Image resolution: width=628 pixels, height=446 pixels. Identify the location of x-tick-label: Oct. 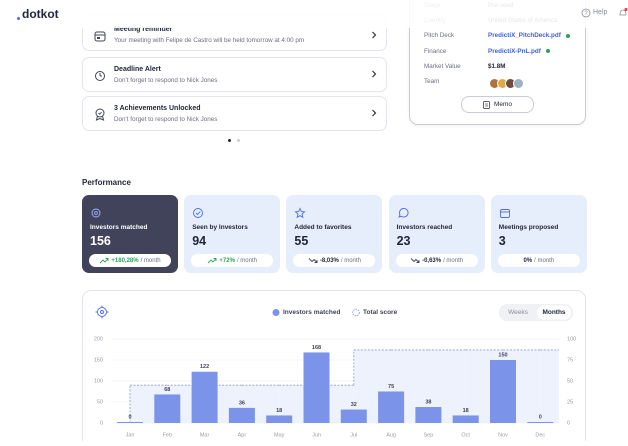
(465, 435).